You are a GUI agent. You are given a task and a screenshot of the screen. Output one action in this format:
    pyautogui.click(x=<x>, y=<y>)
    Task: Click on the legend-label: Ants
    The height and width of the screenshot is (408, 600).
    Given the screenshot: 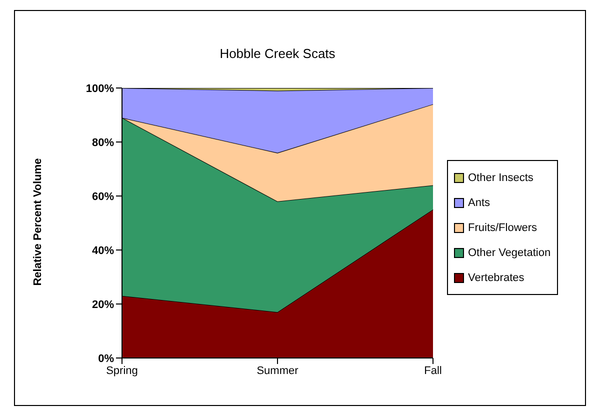 What is the action you would take?
    pyautogui.click(x=479, y=202)
    